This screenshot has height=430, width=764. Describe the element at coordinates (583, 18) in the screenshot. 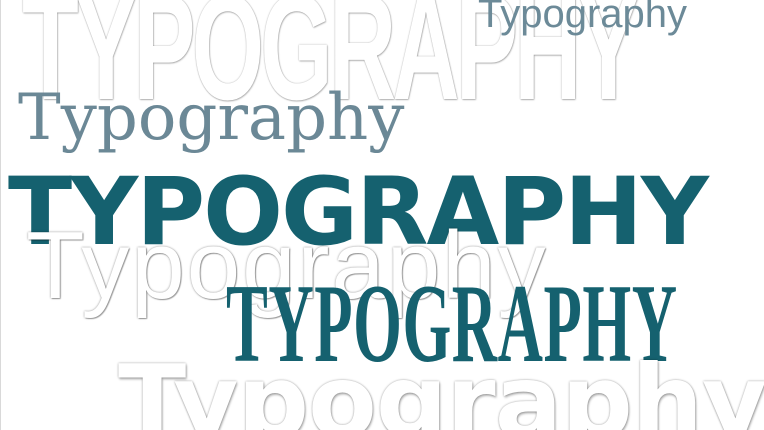

I see `top-small-word: Typography` at that location.